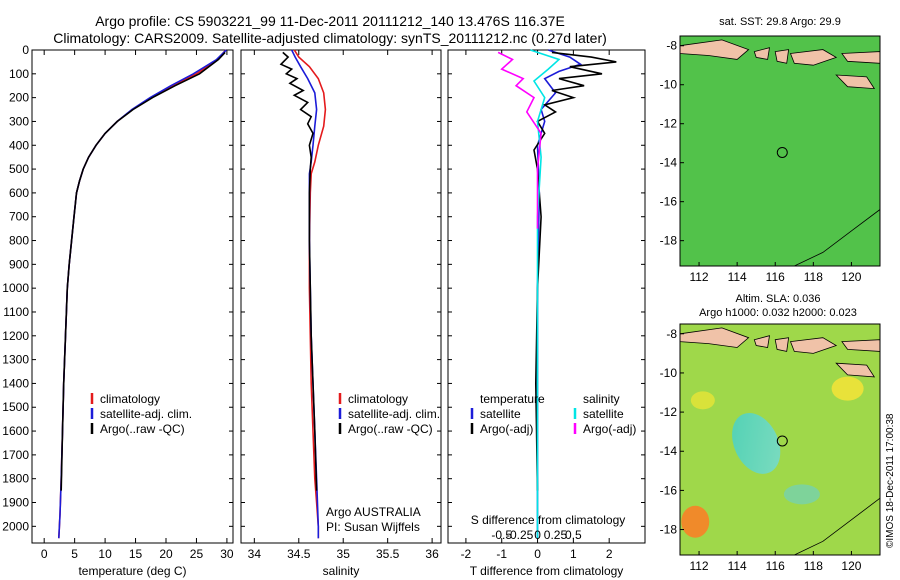  What do you see at coordinates (390, 429) in the screenshot?
I see `salinity-legend-label: Argo(..raw -QC)` at bounding box center [390, 429].